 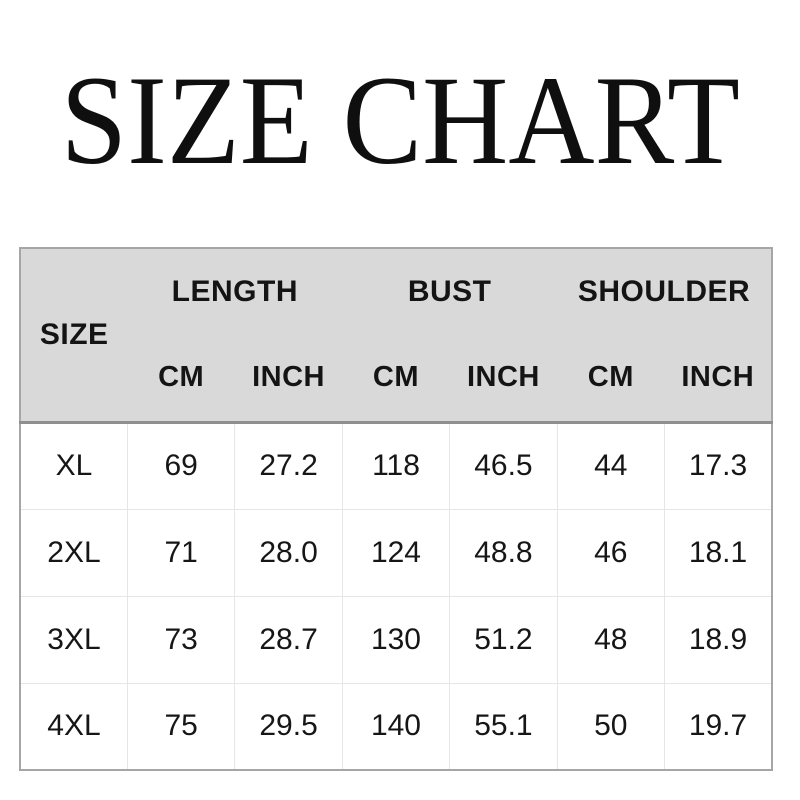 I want to click on cell-bust-inch: 55.1, so click(x=503, y=726).